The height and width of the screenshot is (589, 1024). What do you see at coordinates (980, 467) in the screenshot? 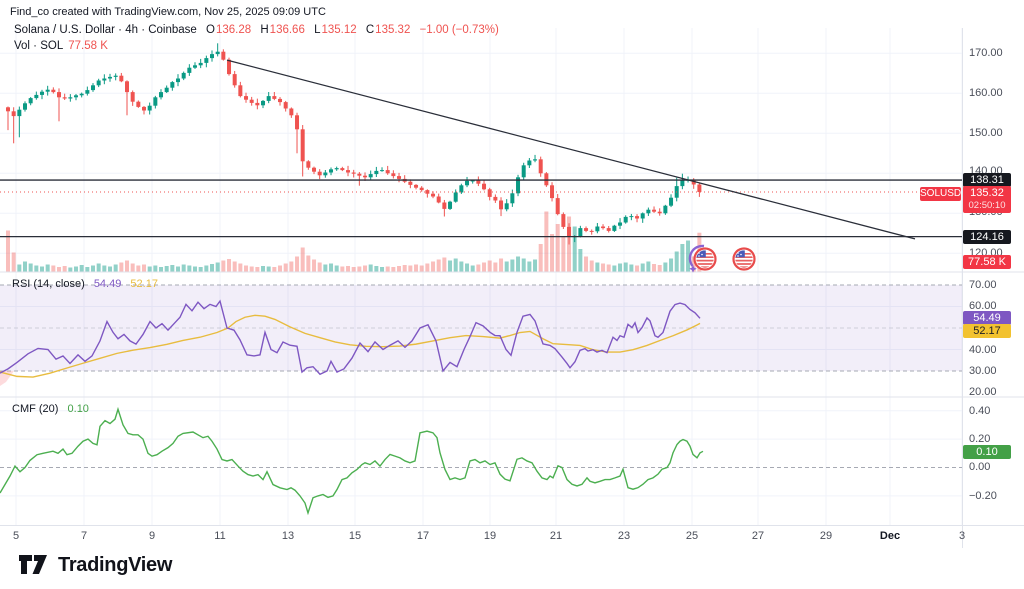
I see `cmf-tick: 0.00` at bounding box center [980, 467].